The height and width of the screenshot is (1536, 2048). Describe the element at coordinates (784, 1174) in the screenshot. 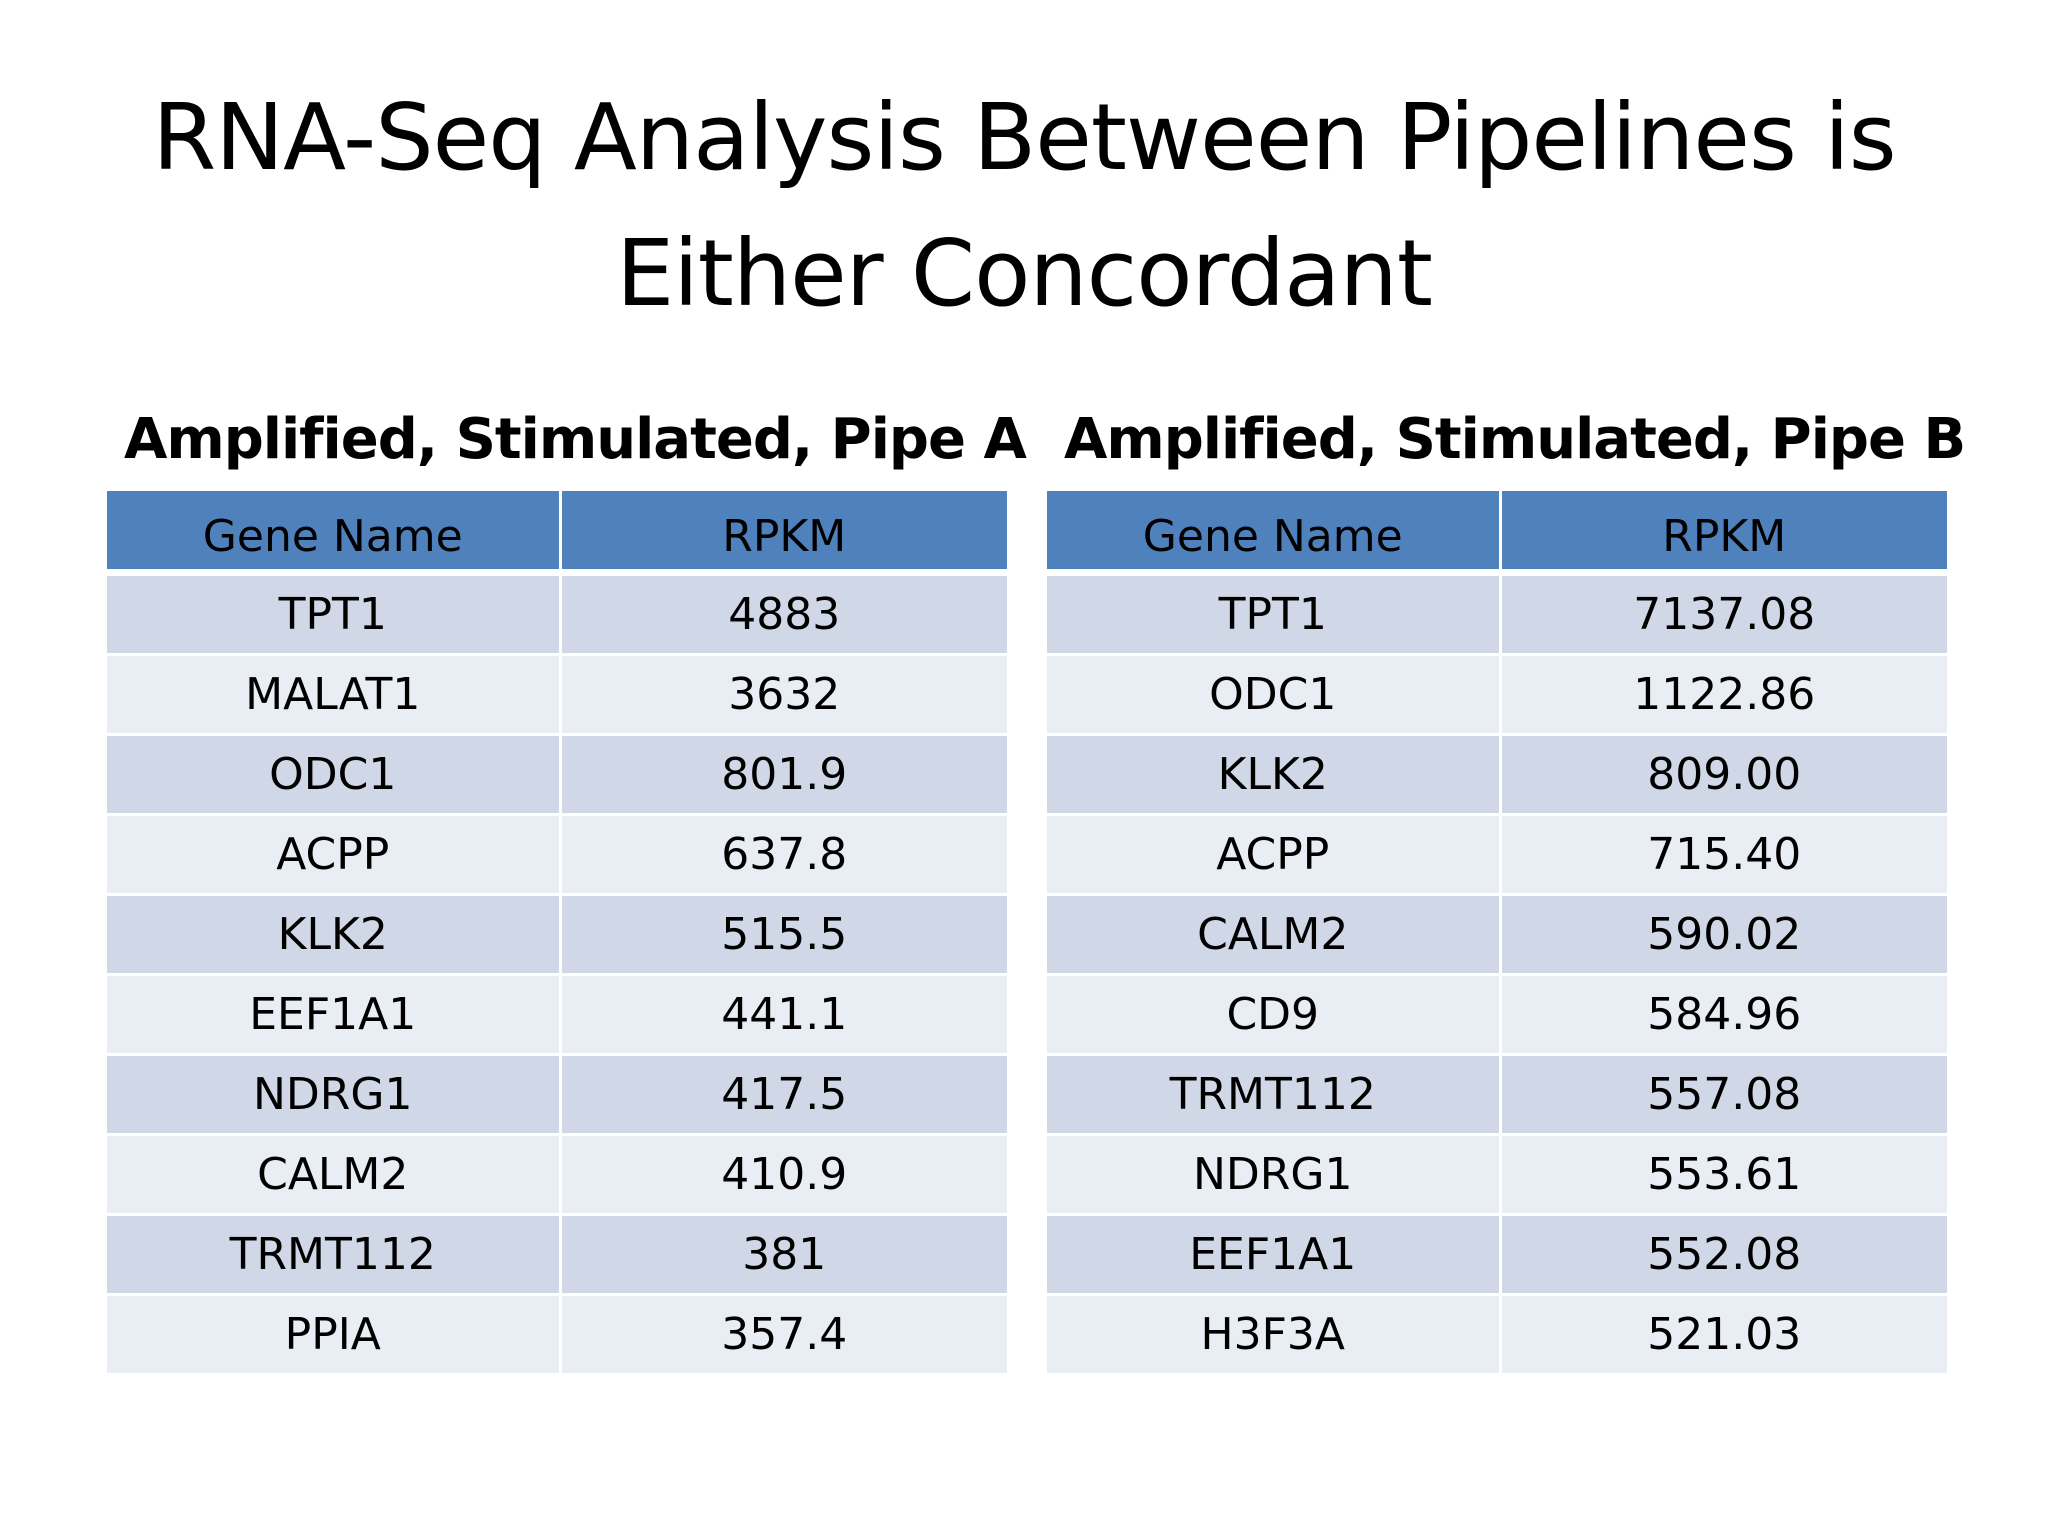

I see `rpkm-cell: 410.9` at that location.